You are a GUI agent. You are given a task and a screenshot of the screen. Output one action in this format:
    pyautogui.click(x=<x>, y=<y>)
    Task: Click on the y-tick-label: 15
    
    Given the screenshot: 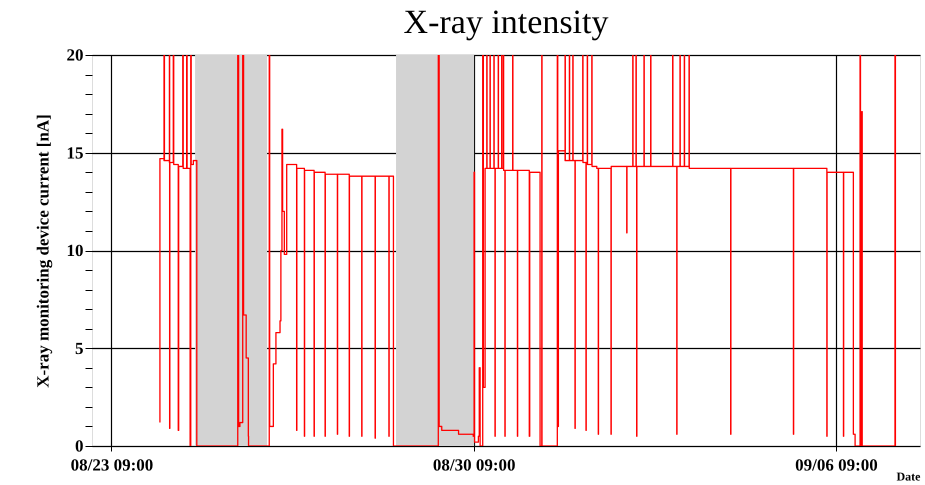 What is the action you would take?
    pyautogui.click(x=75, y=152)
    